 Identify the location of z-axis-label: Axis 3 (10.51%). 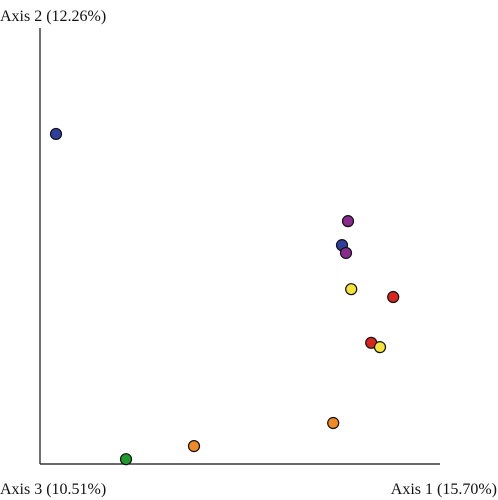
(53, 489).